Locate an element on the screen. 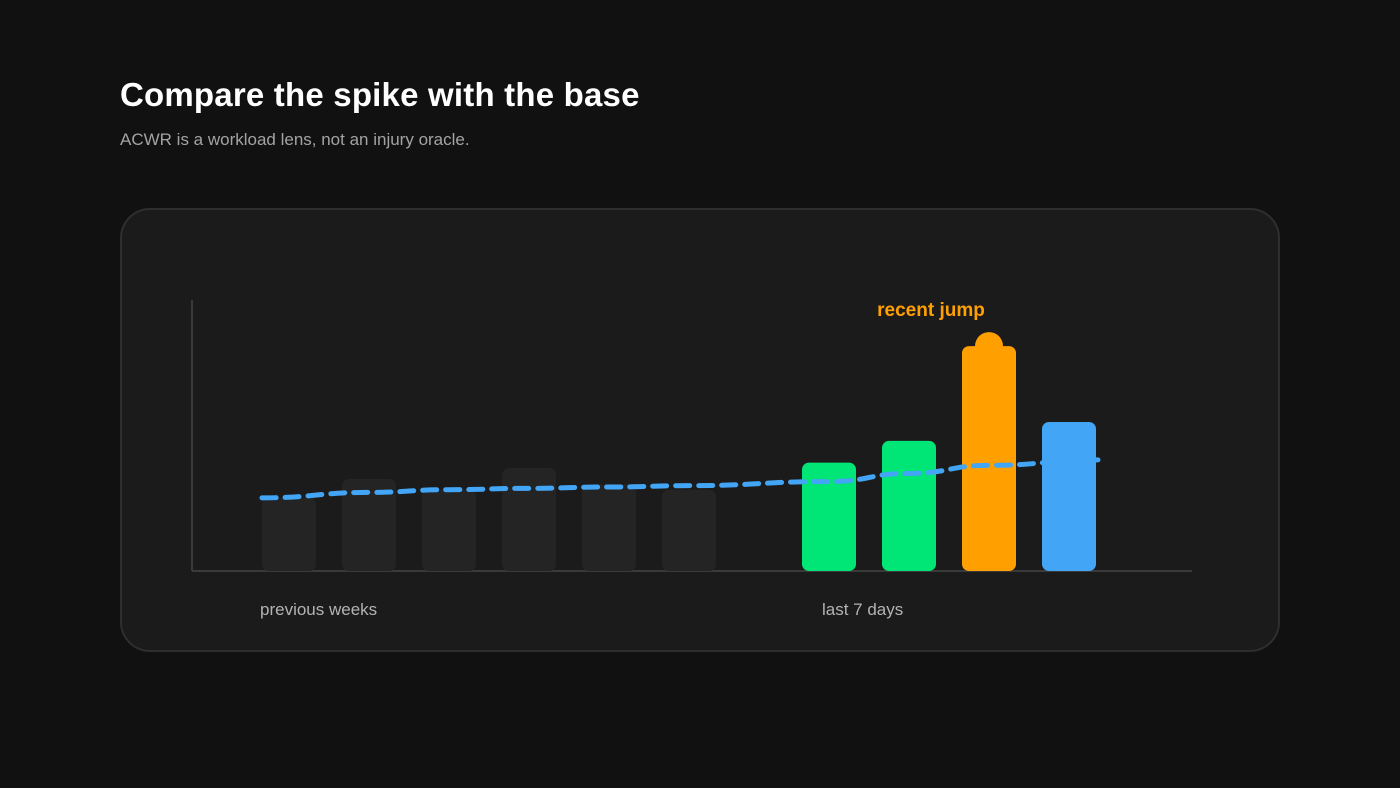 This screenshot has width=1400, height=788. trend-line is located at coordinates (680, 479).